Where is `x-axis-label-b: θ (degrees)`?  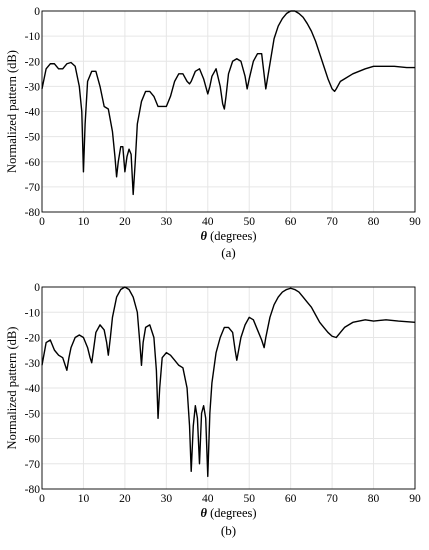
x-axis-label-b: θ (degrees) is located at coordinates (228, 513).